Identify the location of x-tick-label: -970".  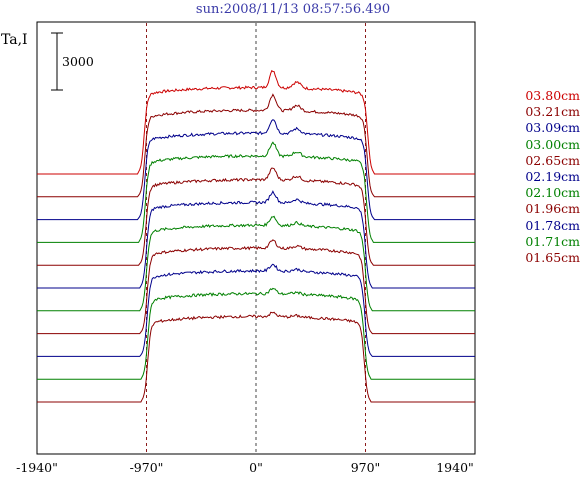
(147, 467).